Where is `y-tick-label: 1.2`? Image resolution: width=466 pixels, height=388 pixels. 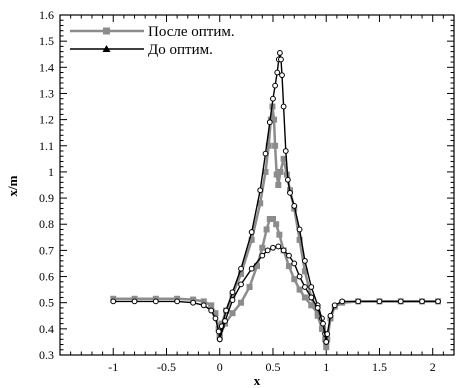 y-tick-label: 1.2 is located at coordinates (46, 120).